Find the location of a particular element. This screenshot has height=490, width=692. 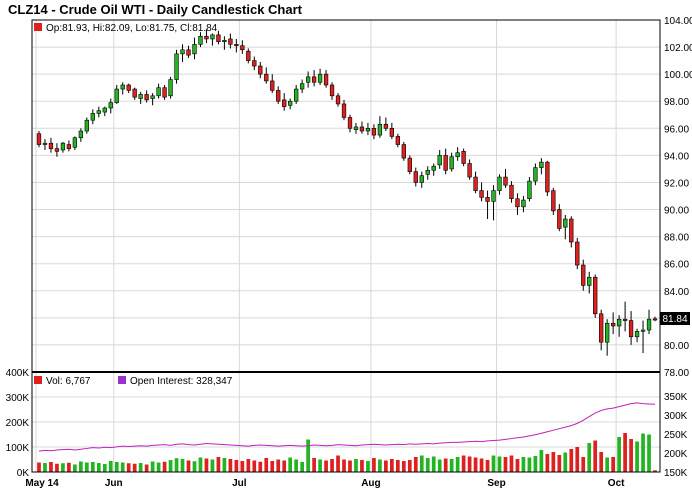

volume-tick-label: 100K is located at coordinates (18, 448).